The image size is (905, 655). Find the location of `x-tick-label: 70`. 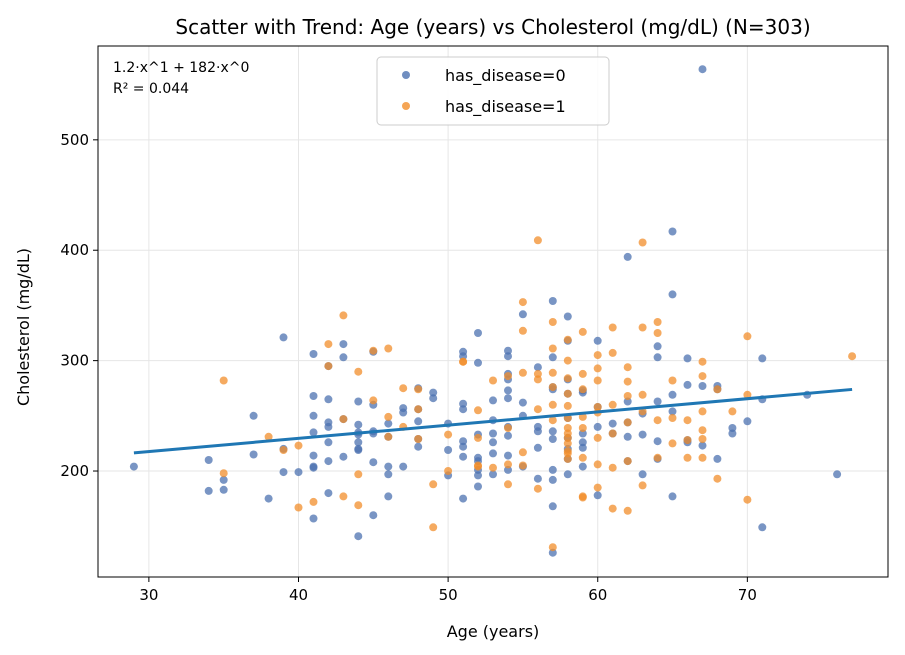

x-tick-label: 70 is located at coordinates (747, 595).